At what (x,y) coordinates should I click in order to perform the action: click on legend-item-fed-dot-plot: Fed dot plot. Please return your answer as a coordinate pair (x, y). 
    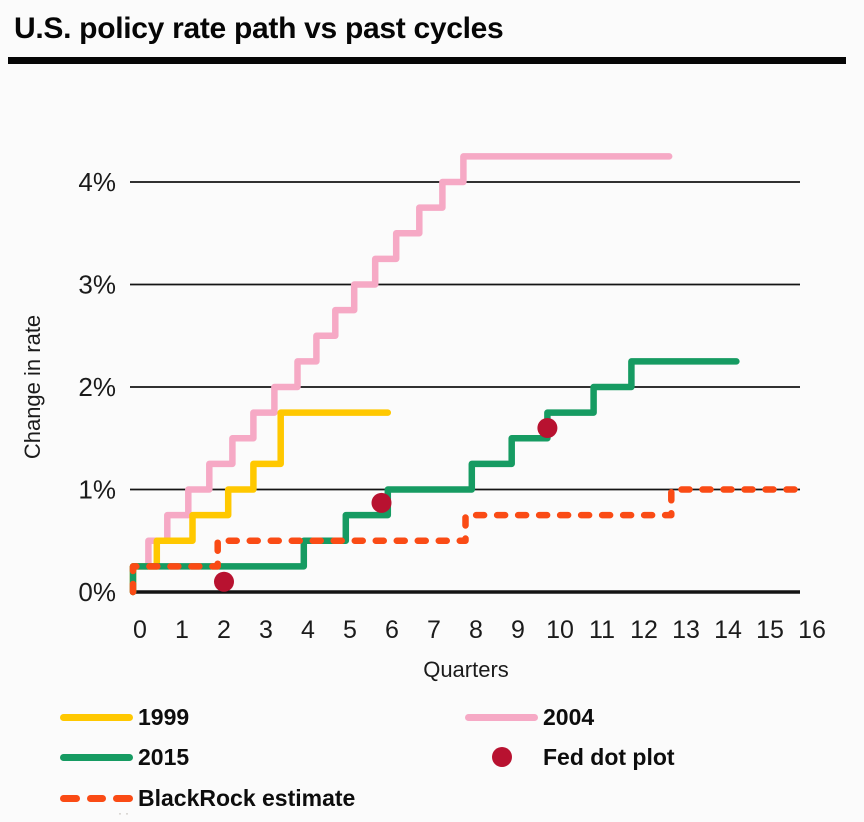
    Looking at the image, I should click on (570, 756).